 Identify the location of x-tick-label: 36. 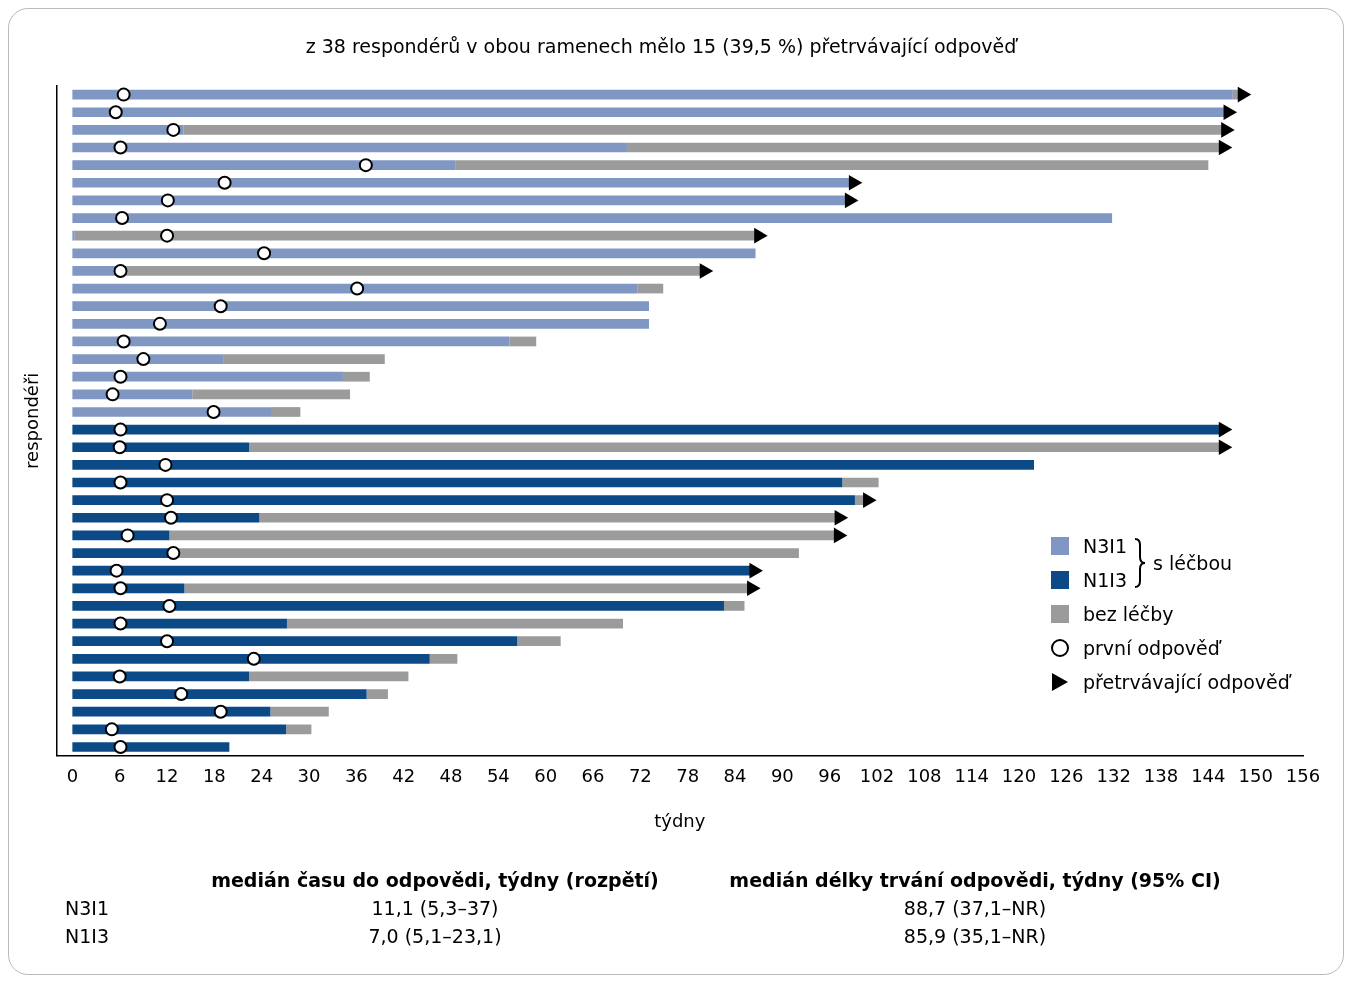
(356, 776).